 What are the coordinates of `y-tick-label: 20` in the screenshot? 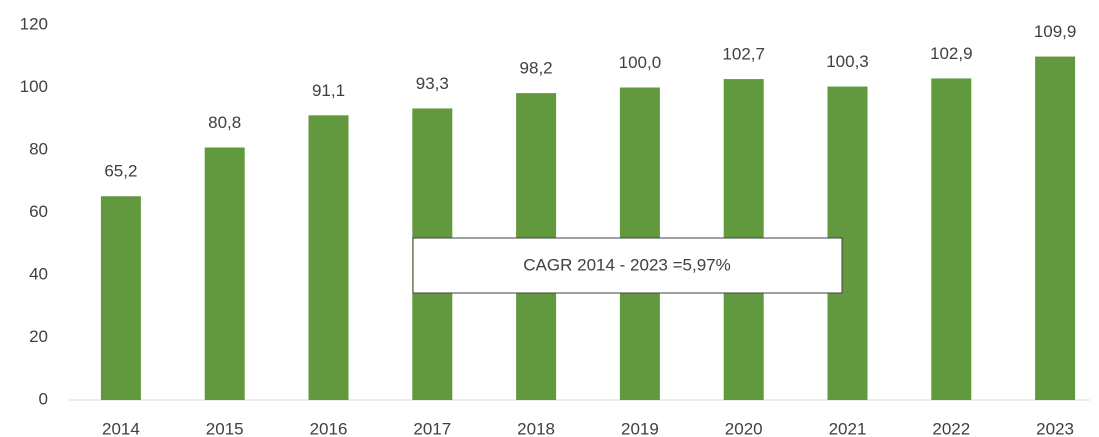 It's located at (38, 336).